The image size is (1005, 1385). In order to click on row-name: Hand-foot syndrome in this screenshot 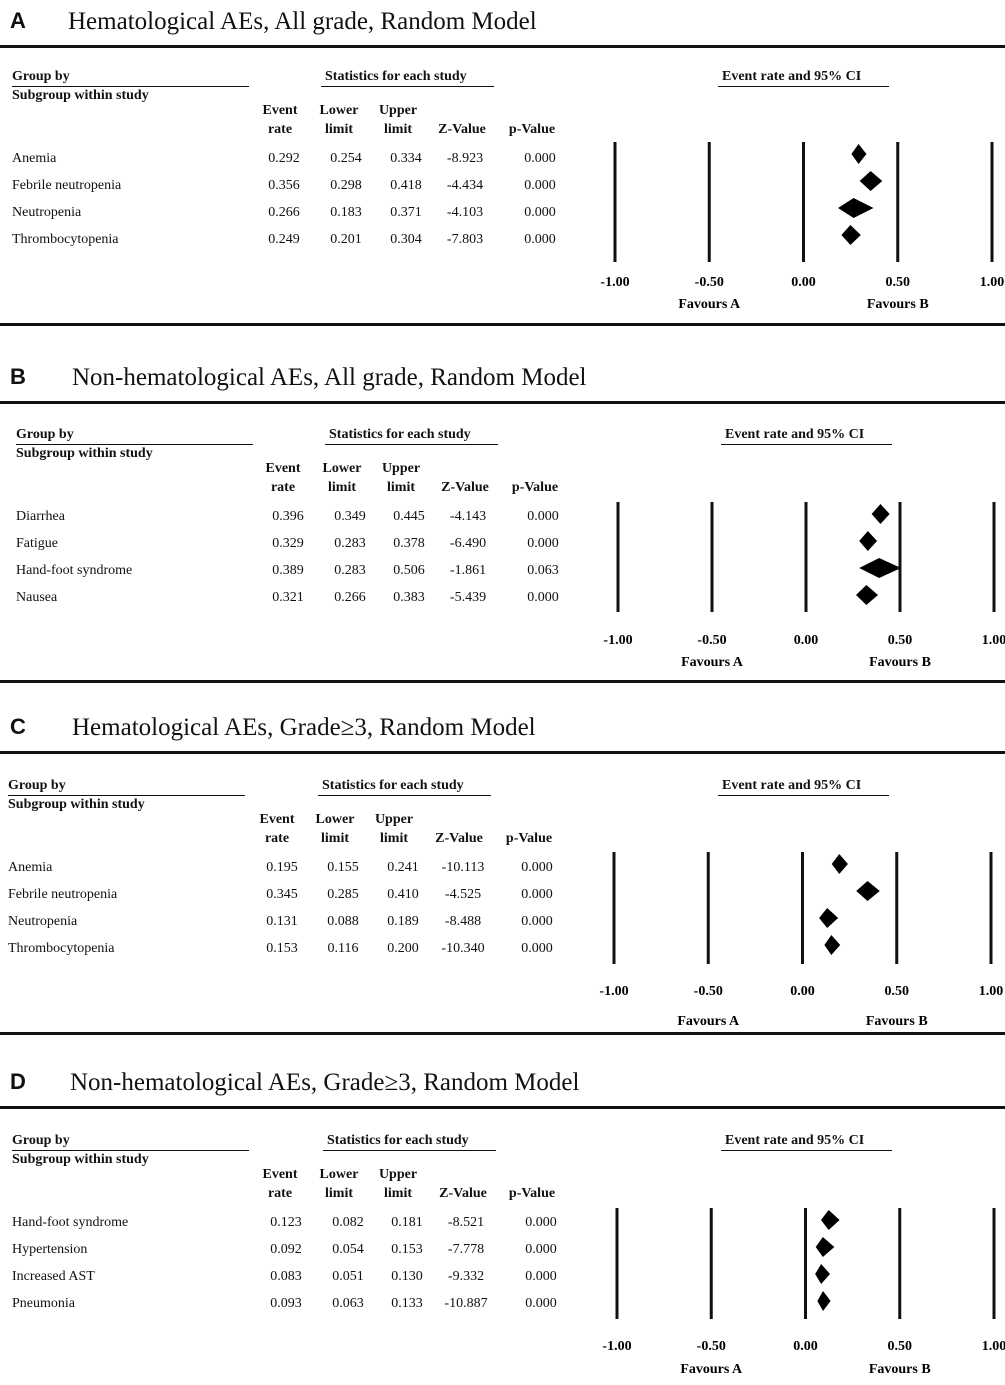, I will do `click(70, 1222)`.